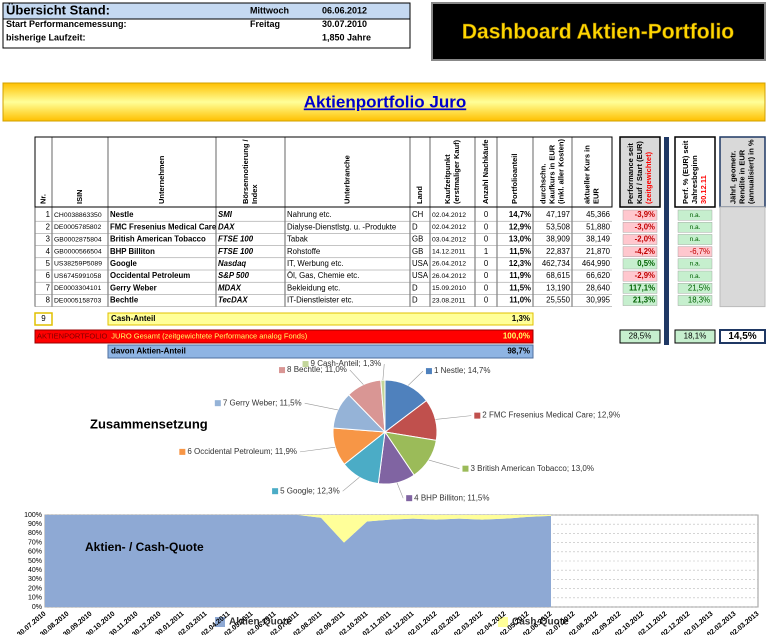 The width and height of the screenshot is (770, 635). What do you see at coordinates (742, 257) in the screenshot?
I see `annual-body-bg` at bounding box center [742, 257].